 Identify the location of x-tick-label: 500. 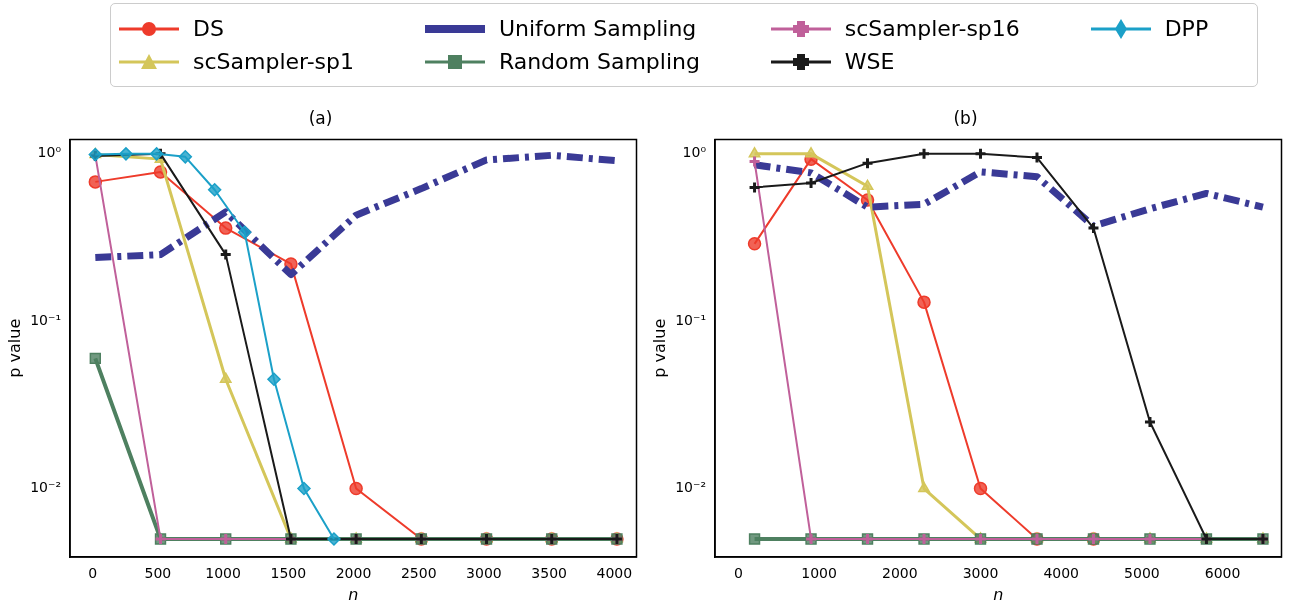
(158, 573).